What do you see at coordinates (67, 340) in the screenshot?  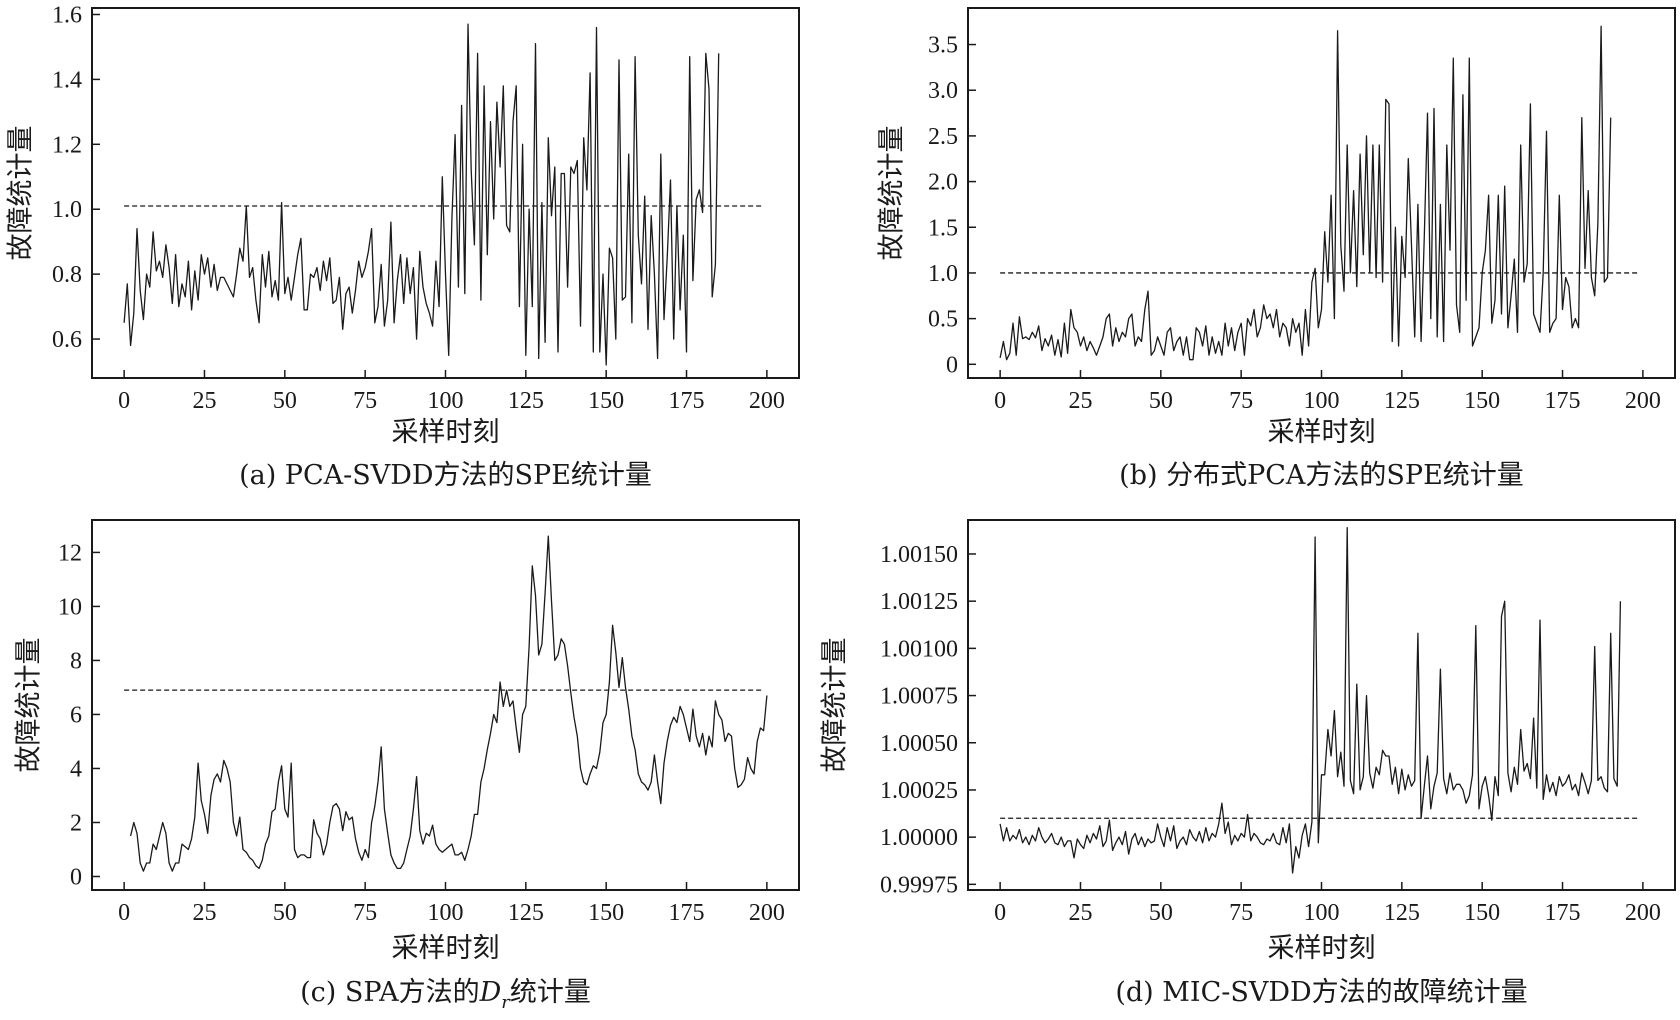 I see `y-tick-label: 0.6` at bounding box center [67, 340].